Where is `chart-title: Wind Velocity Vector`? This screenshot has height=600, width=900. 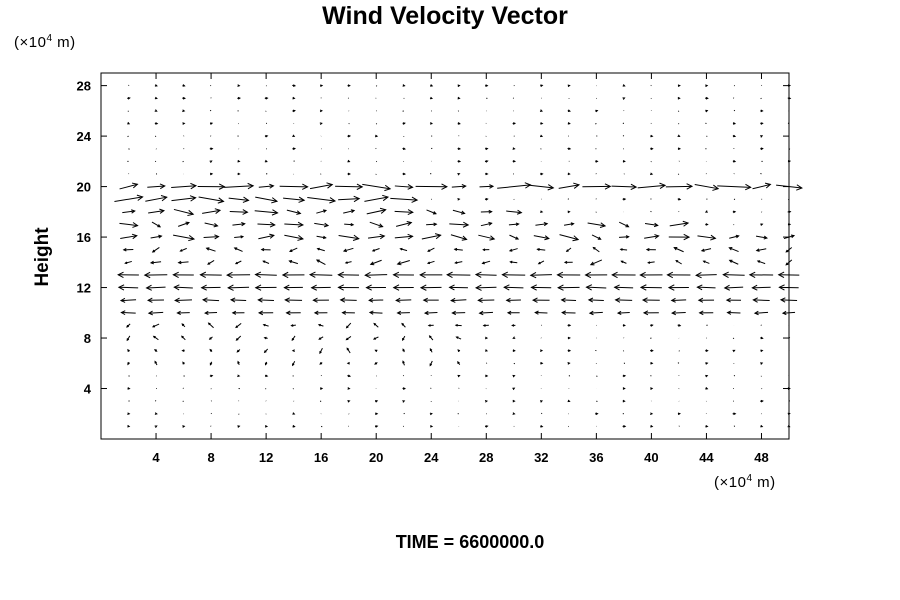 chart-title: Wind Velocity Vector is located at coordinates (445, 16).